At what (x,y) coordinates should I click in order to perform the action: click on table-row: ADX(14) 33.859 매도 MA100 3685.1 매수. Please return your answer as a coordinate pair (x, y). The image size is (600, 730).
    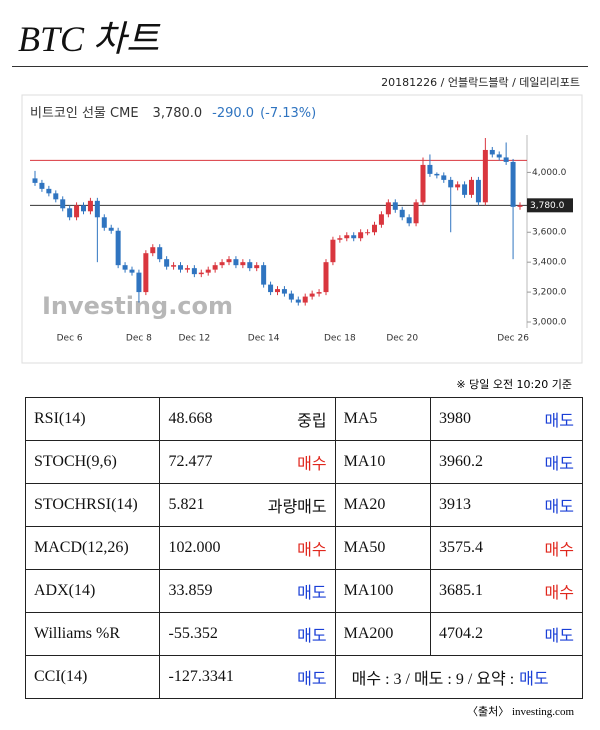
    Looking at the image, I should click on (303, 591).